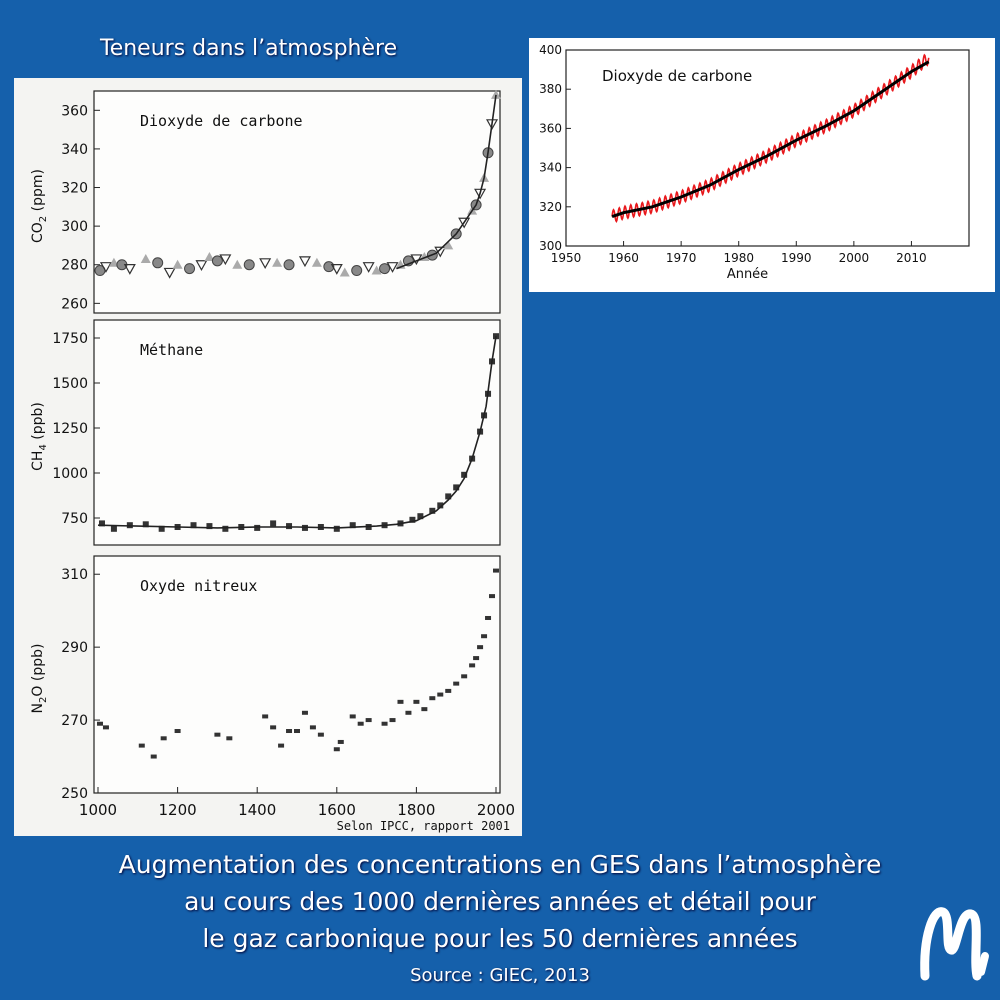 The height and width of the screenshot is (1000, 1000). I want to click on recent-xtick-label: 1980, so click(738, 258).